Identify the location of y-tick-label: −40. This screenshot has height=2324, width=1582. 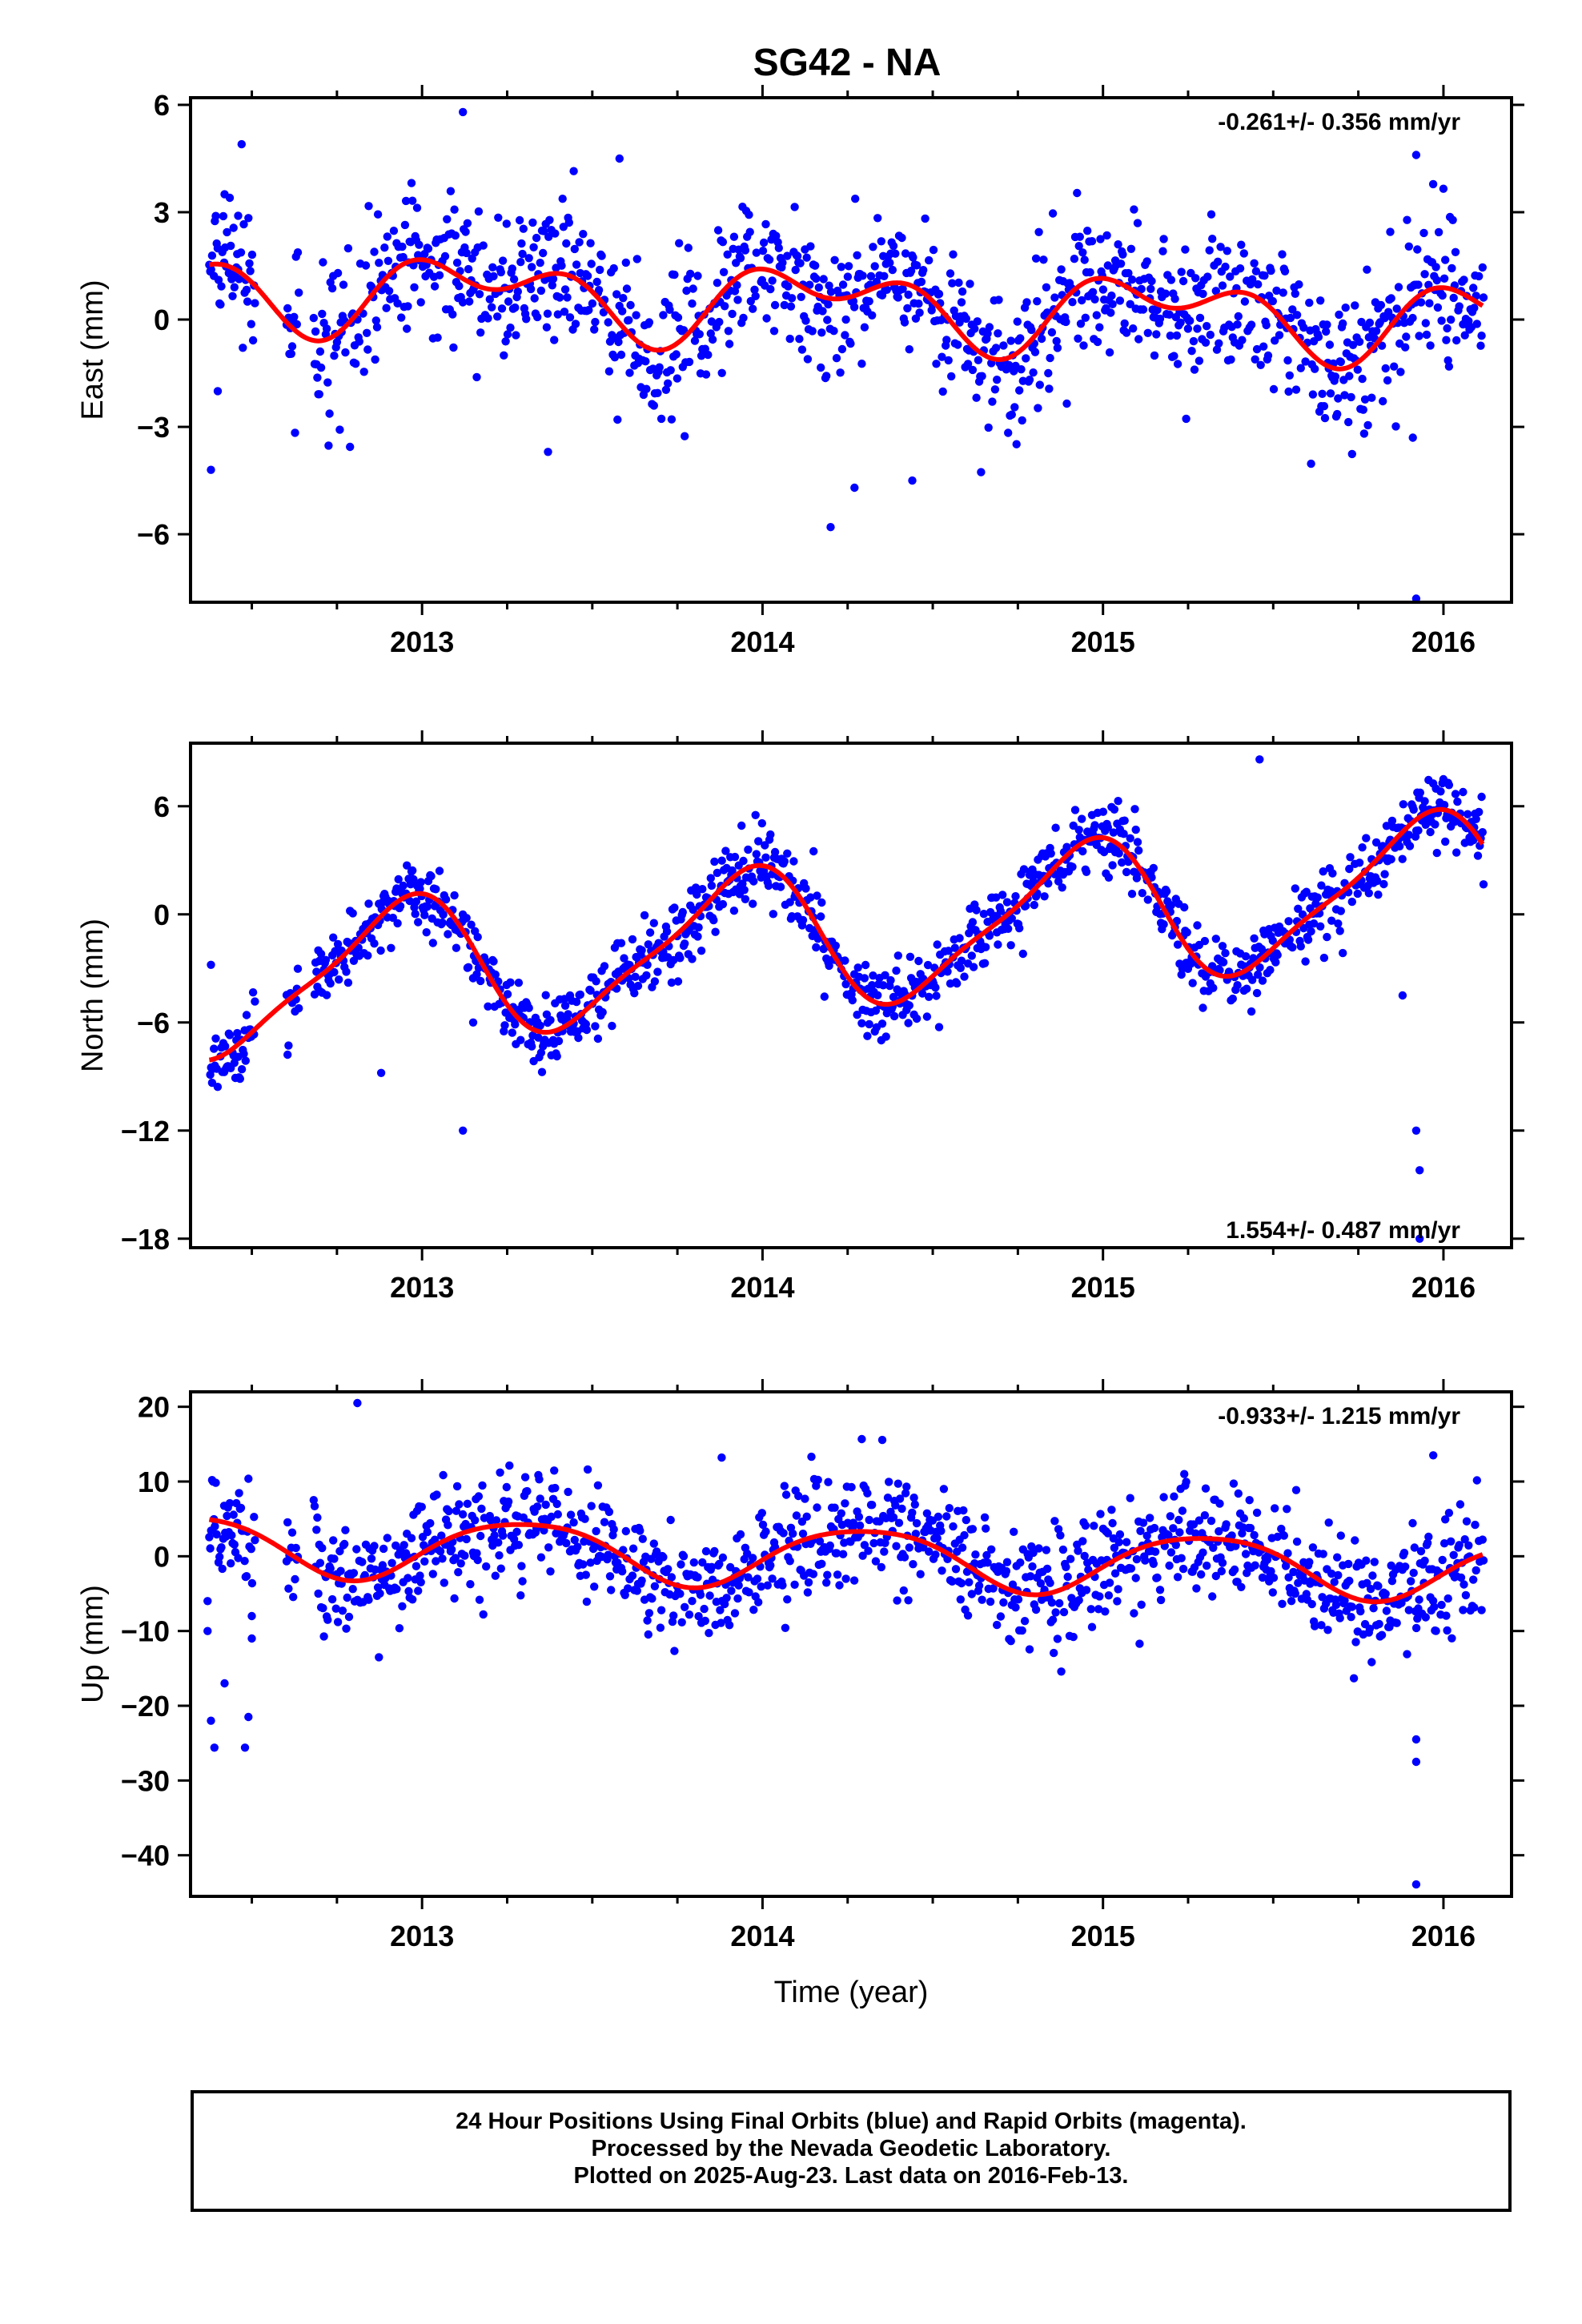
(145, 1856).